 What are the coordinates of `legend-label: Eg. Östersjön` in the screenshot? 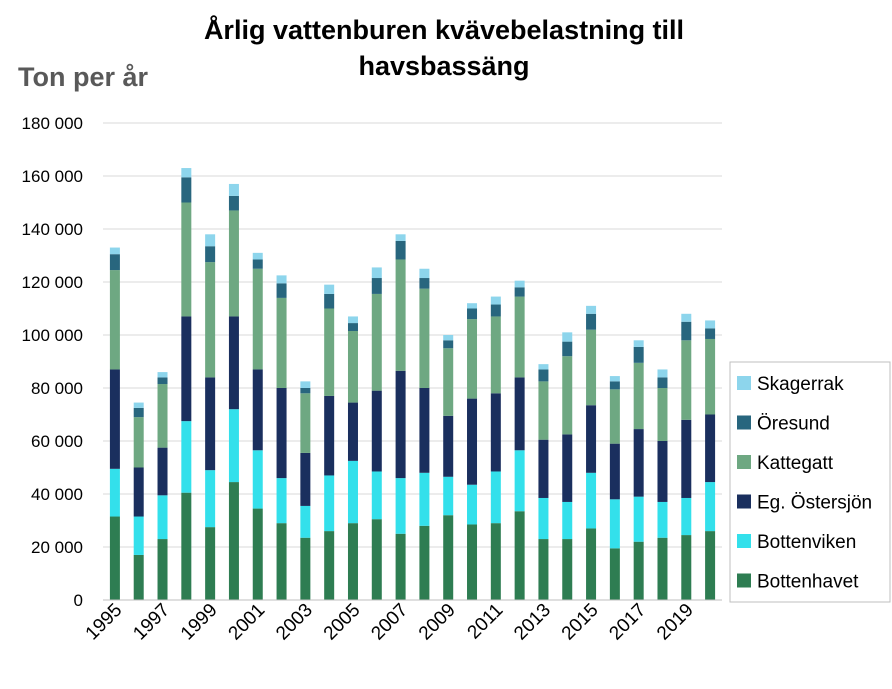 It's located at (814, 503).